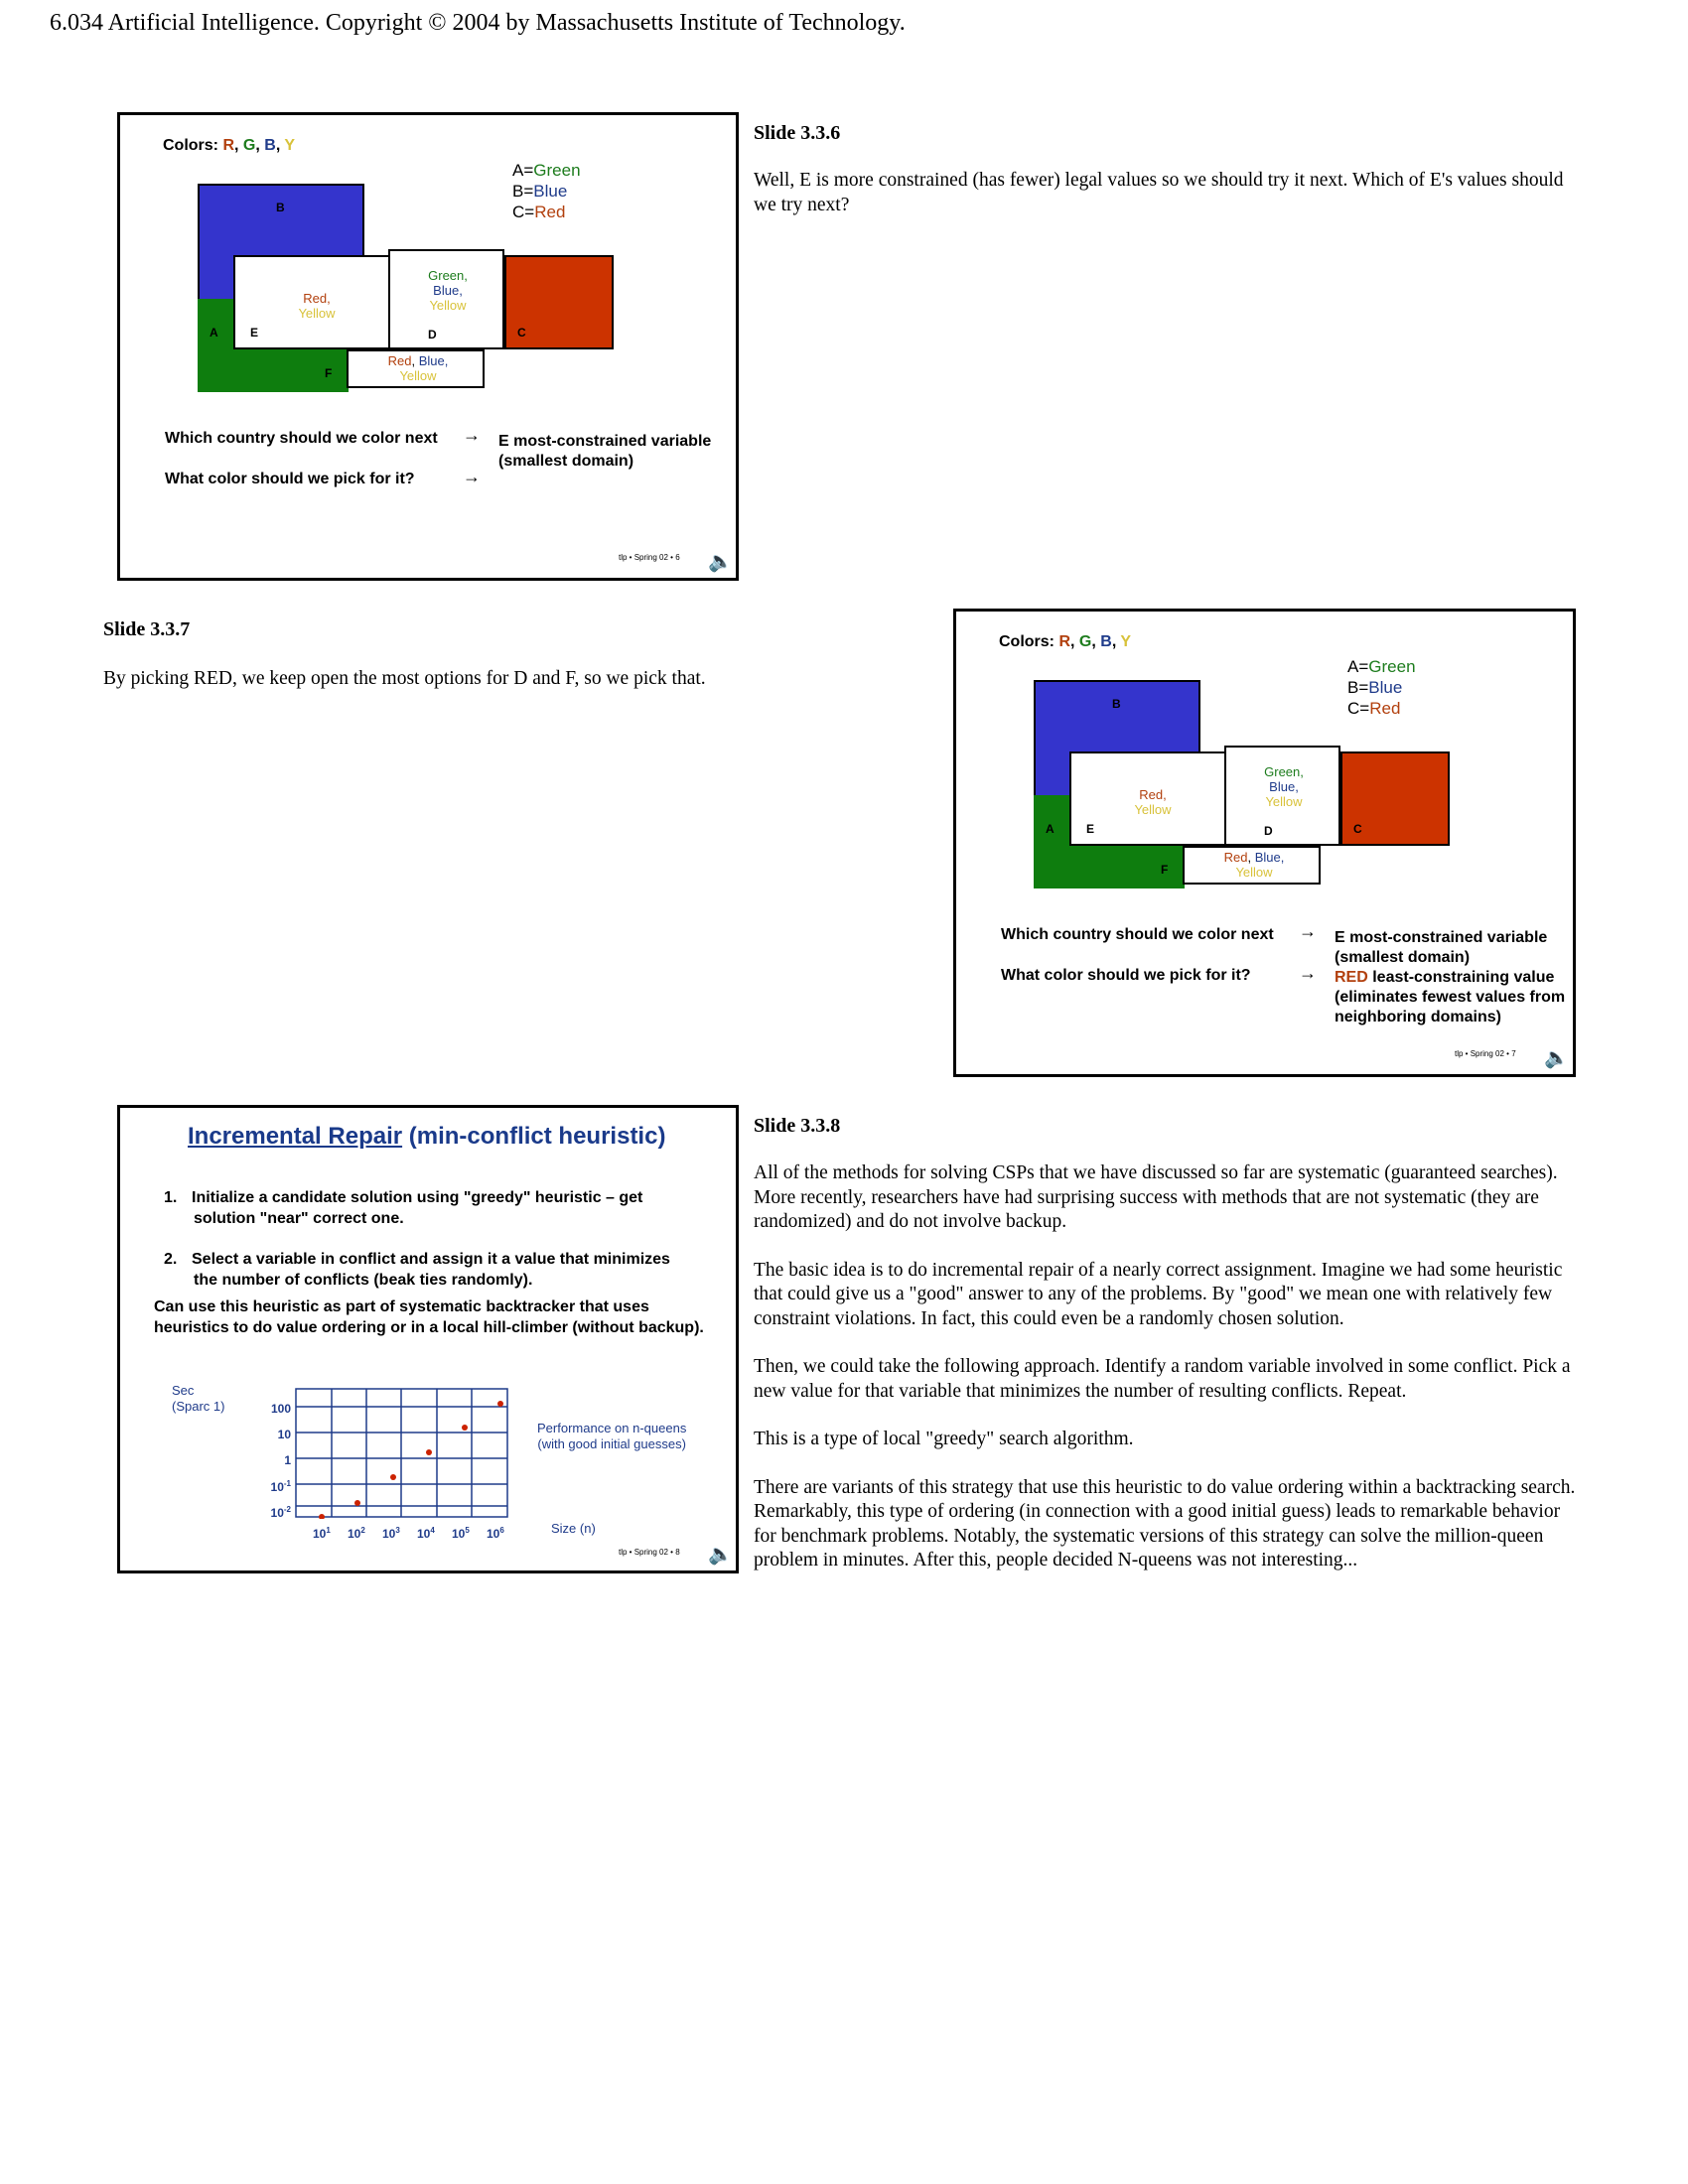  Describe the element at coordinates (198, 1406) in the screenshot. I see `y-axis-label-line-2: (Sparc 1)` at that location.